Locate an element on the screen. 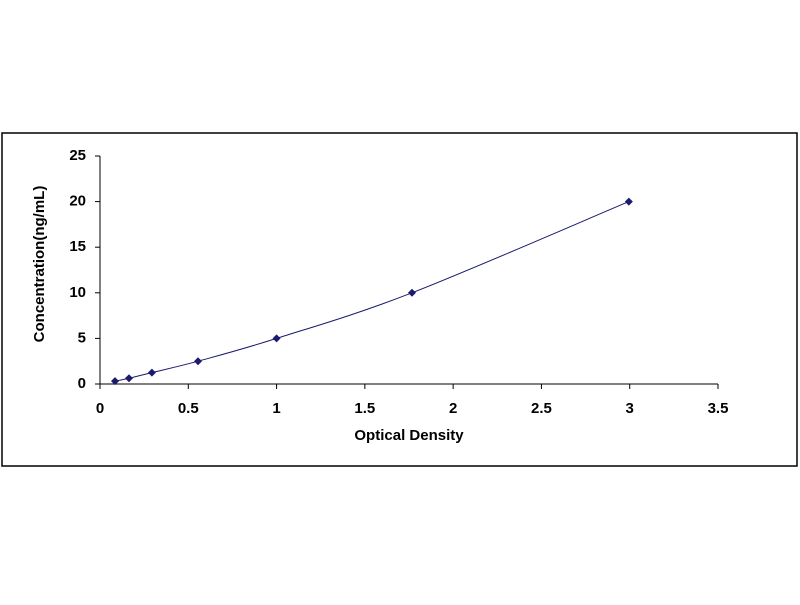 The image size is (800, 605). x-tick-label: 0.5 is located at coordinates (188, 408).